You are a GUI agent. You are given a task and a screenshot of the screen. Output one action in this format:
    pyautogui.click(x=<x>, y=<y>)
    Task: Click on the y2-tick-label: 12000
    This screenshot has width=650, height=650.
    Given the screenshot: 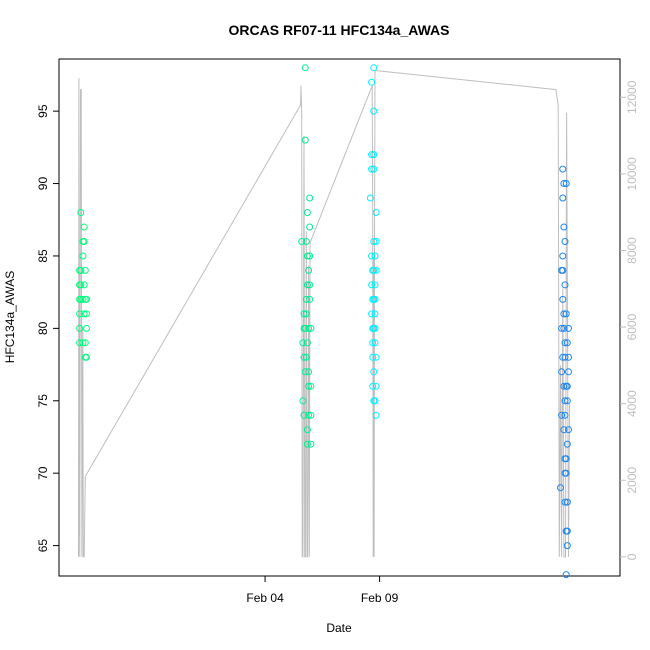 What is the action you would take?
    pyautogui.click(x=632, y=97)
    